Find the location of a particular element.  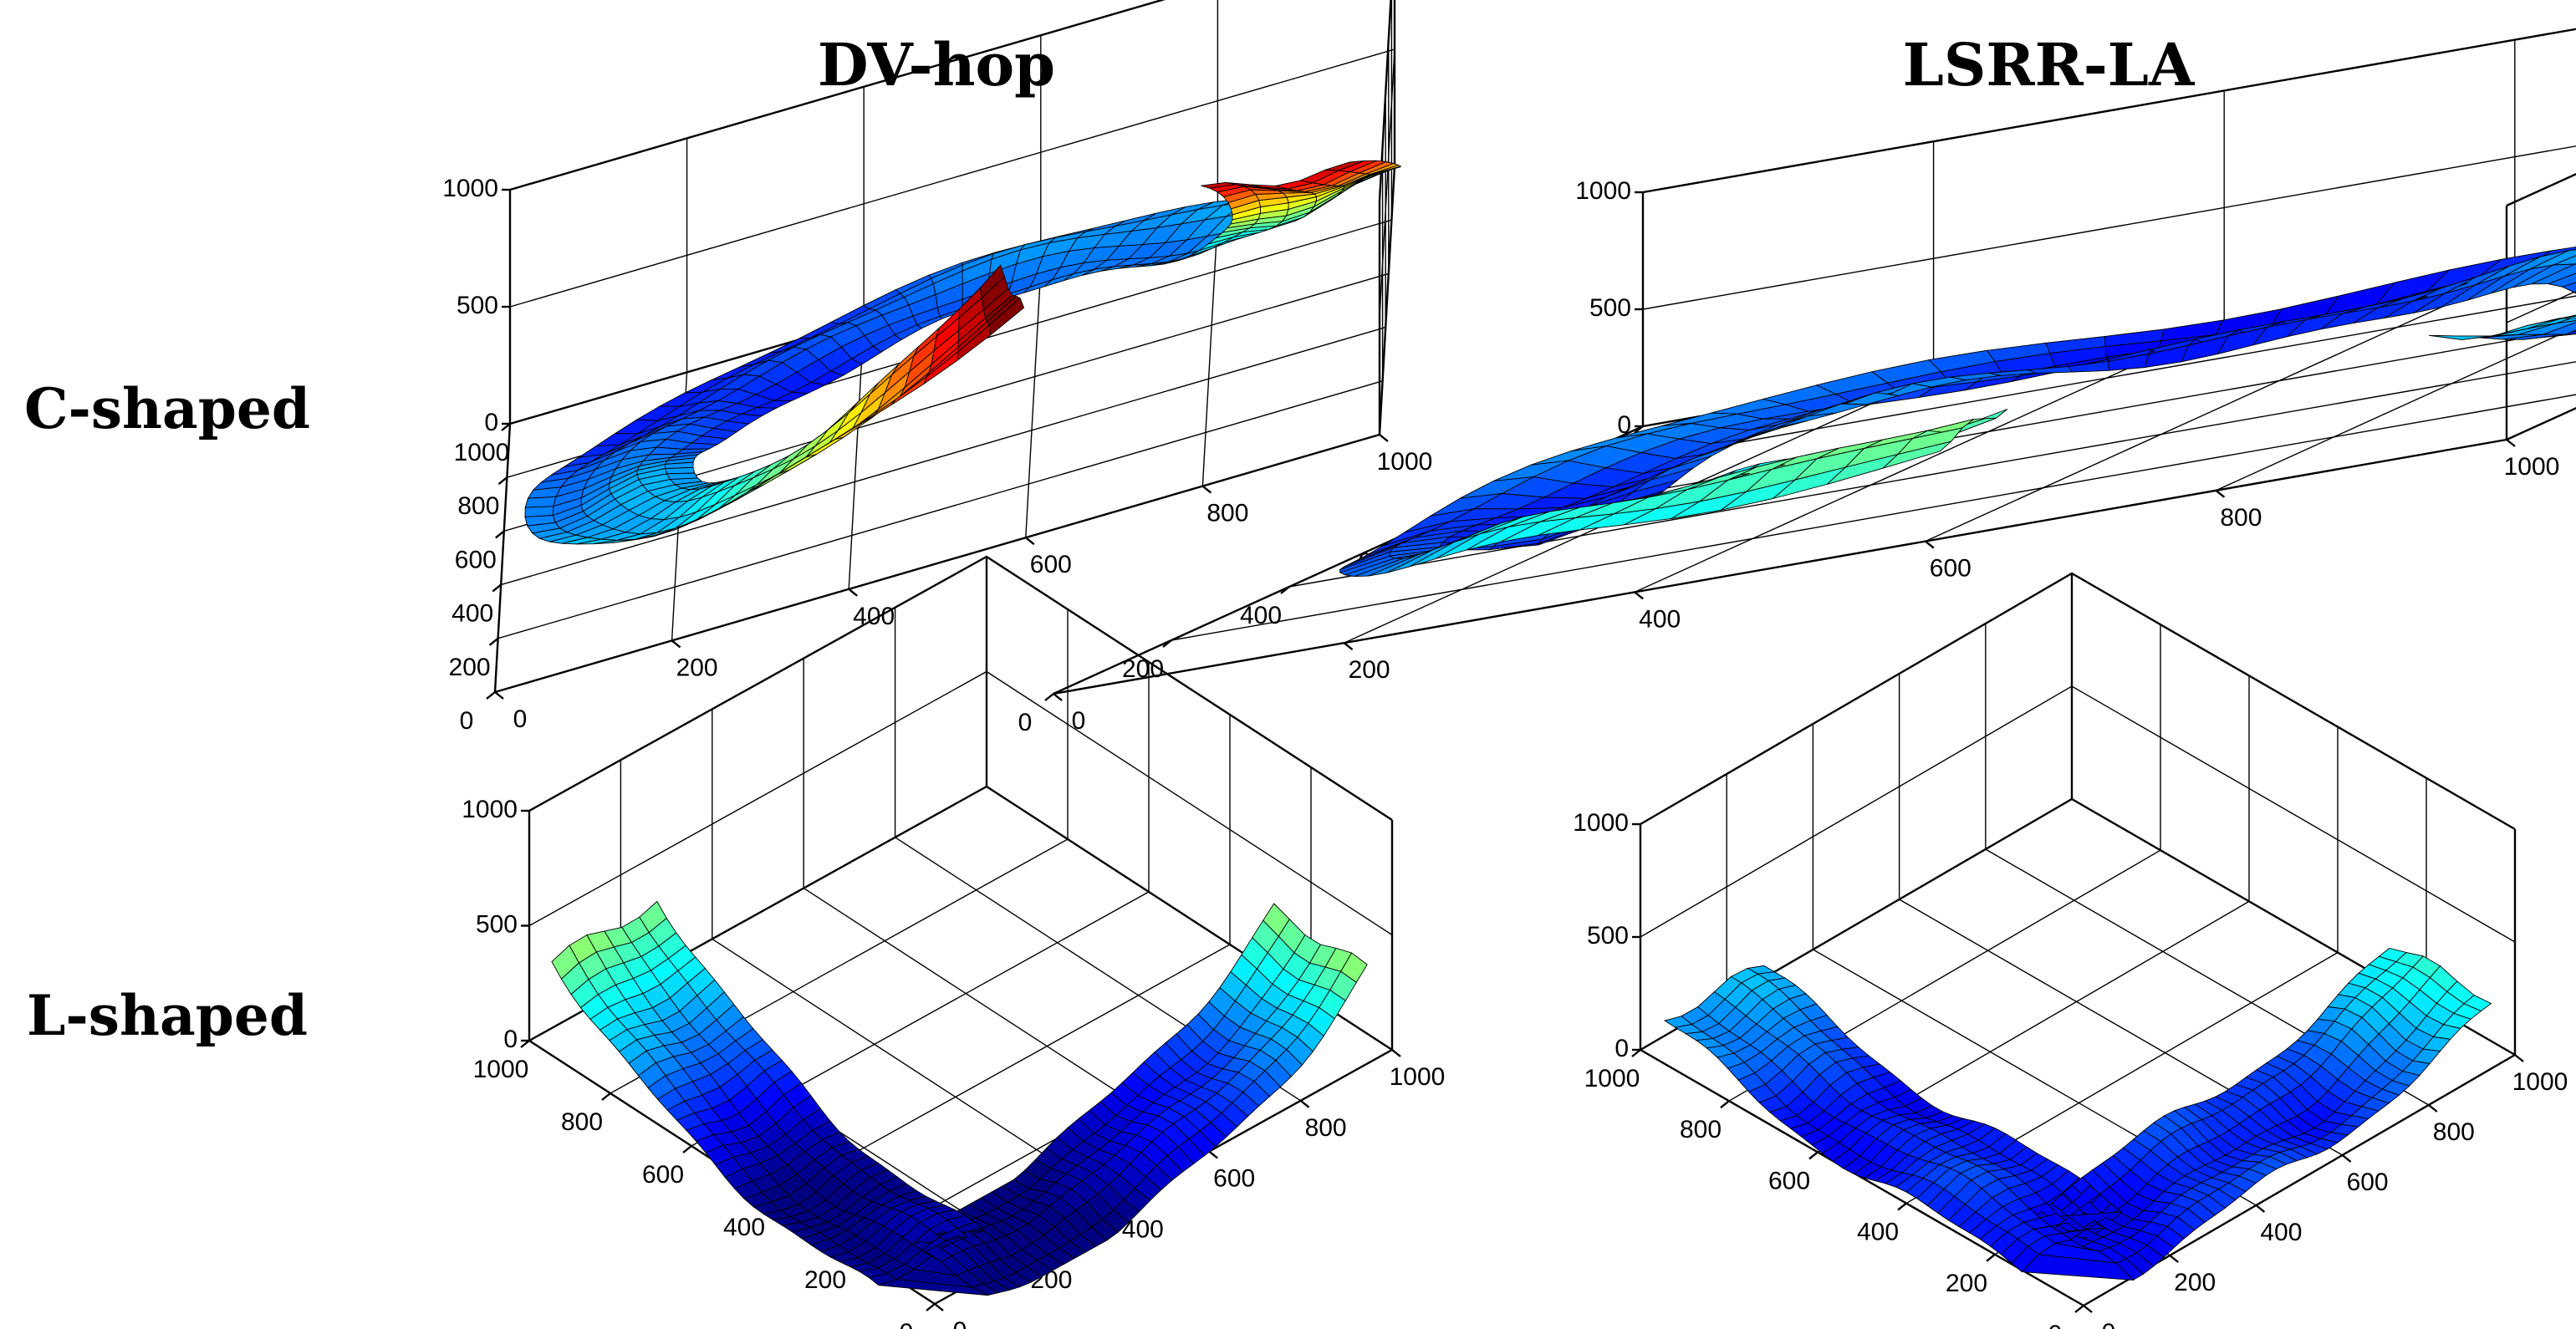

column-title-lsrr-la: LSRR-LA is located at coordinates (2049, 64).